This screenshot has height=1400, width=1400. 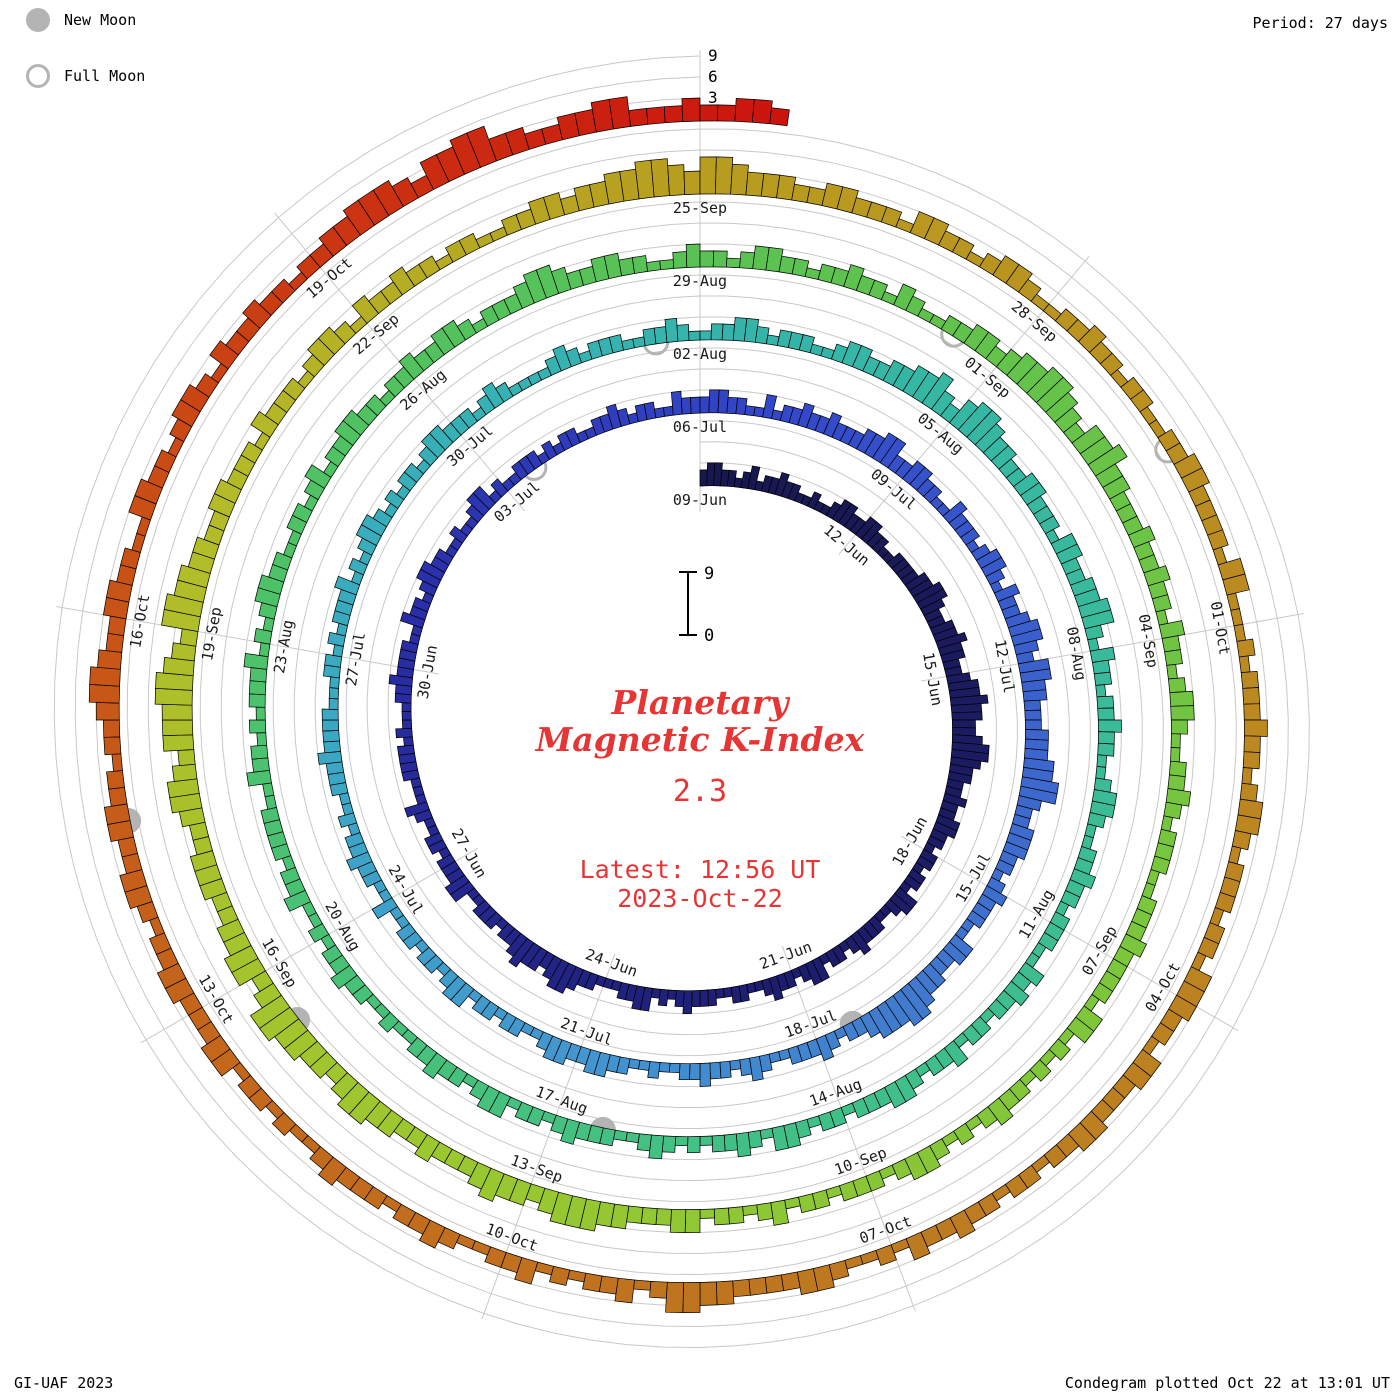 What do you see at coordinates (85, 76) in the screenshot?
I see `legend-full-moon: Full Moon` at bounding box center [85, 76].